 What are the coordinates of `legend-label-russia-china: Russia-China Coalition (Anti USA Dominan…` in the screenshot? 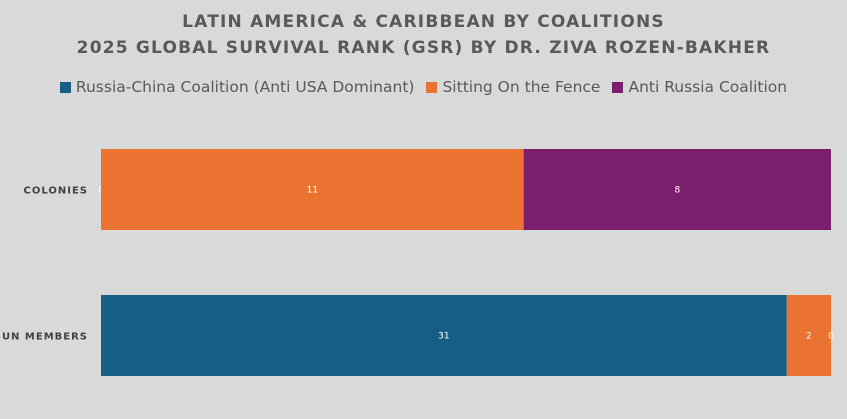 It's located at (245, 87).